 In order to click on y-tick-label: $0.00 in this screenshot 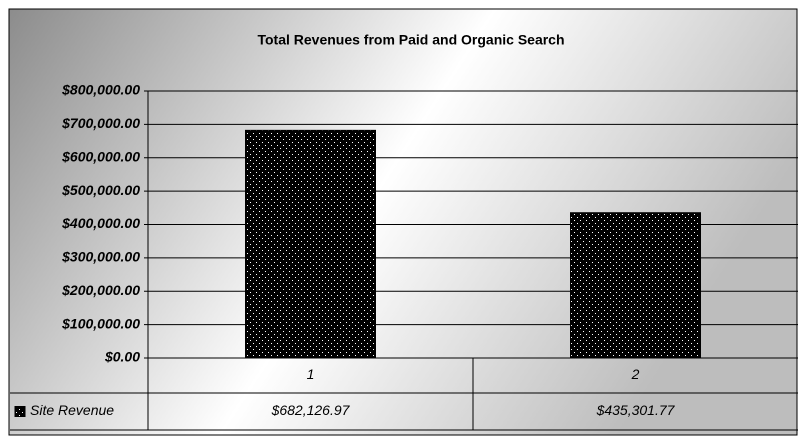, I will do `click(122, 357)`.